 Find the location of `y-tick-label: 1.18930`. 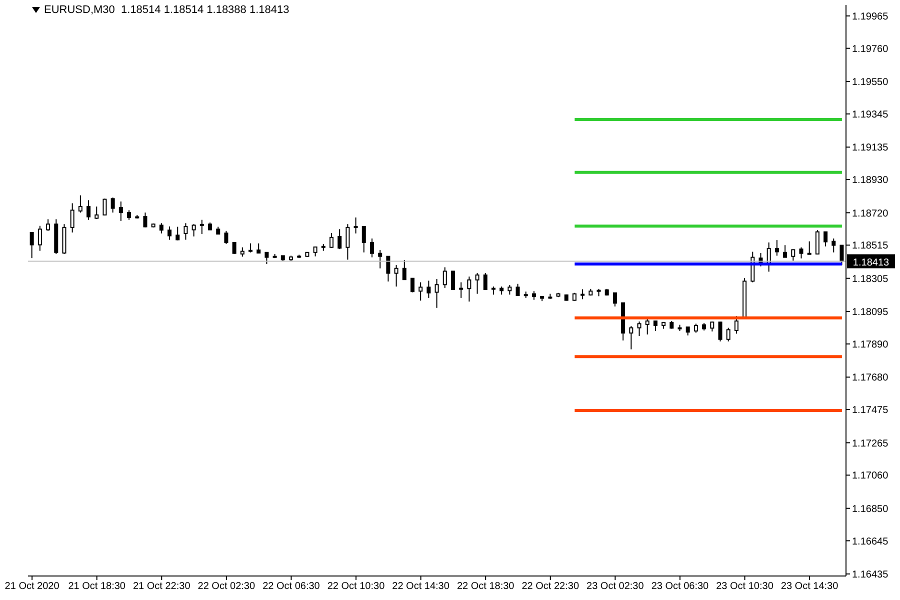

y-tick-label: 1.18930 is located at coordinates (870, 180).